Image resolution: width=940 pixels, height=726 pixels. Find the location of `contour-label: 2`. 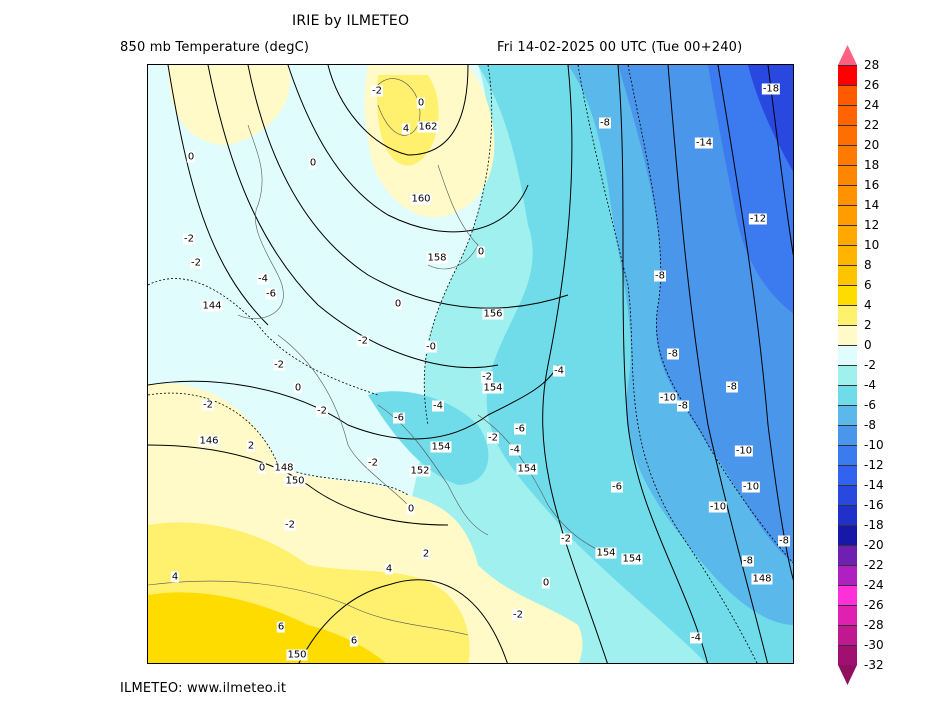

contour-label: 2 is located at coordinates (251, 446).